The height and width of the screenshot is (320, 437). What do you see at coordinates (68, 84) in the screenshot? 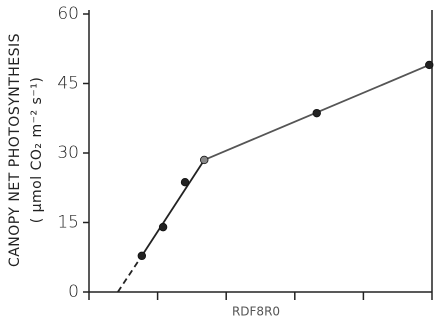
I see `y-tick-label: 45` at bounding box center [68, 84].